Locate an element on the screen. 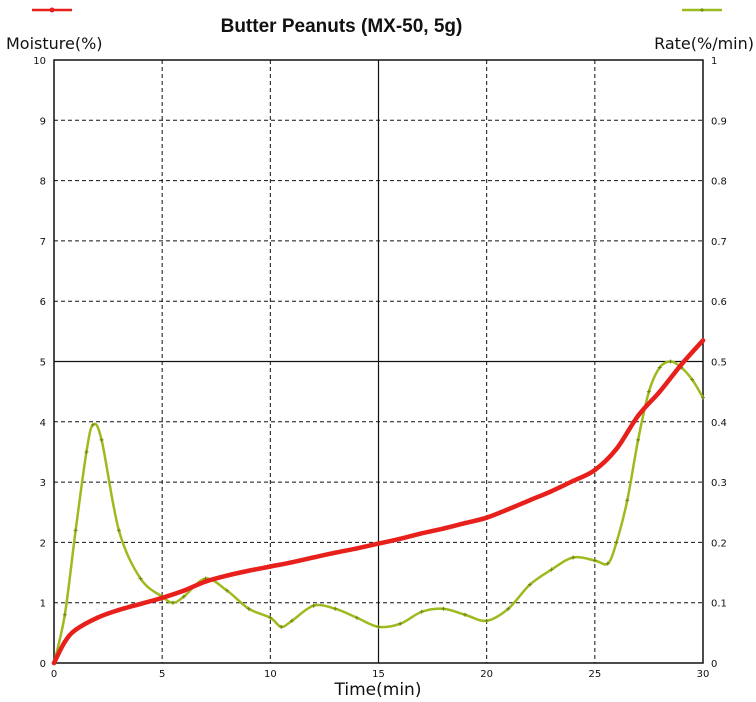  y-left-tick-label: 2 is located at coordinates (43, 543).